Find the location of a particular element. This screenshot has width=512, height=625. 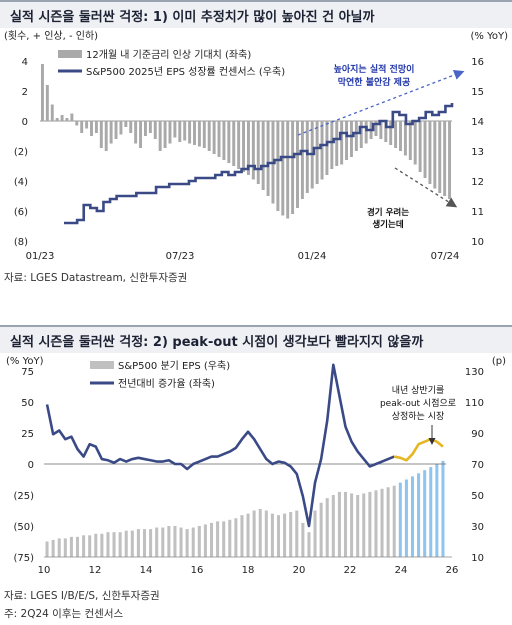

chart2-legend-label-bar: S&P500 분기 EPS (우축) is located at coordinates (174, 366).